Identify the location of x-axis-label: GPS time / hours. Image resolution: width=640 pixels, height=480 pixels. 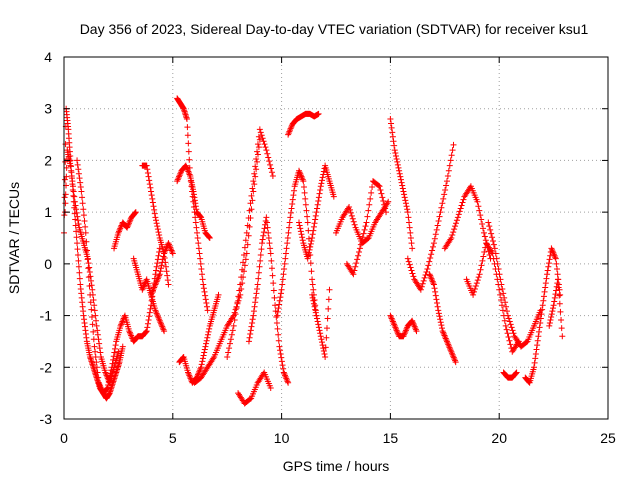
(336, 466).